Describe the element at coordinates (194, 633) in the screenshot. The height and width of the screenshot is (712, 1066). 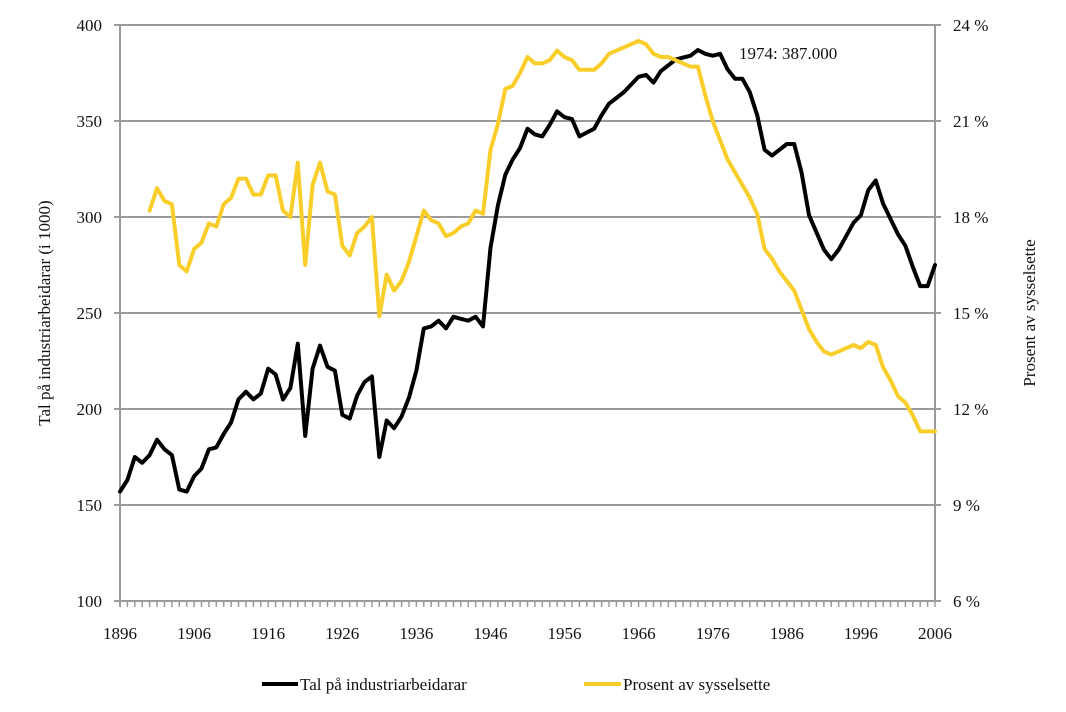
I see `x-tick-label: 1906` at that location.